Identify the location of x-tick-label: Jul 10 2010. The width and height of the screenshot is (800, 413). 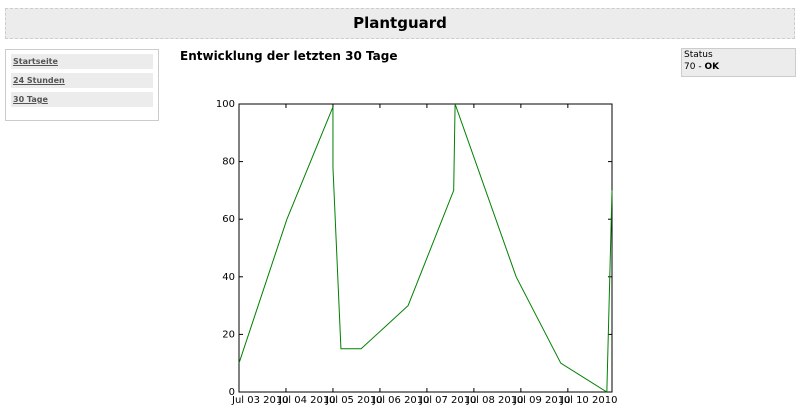
(589, 400).